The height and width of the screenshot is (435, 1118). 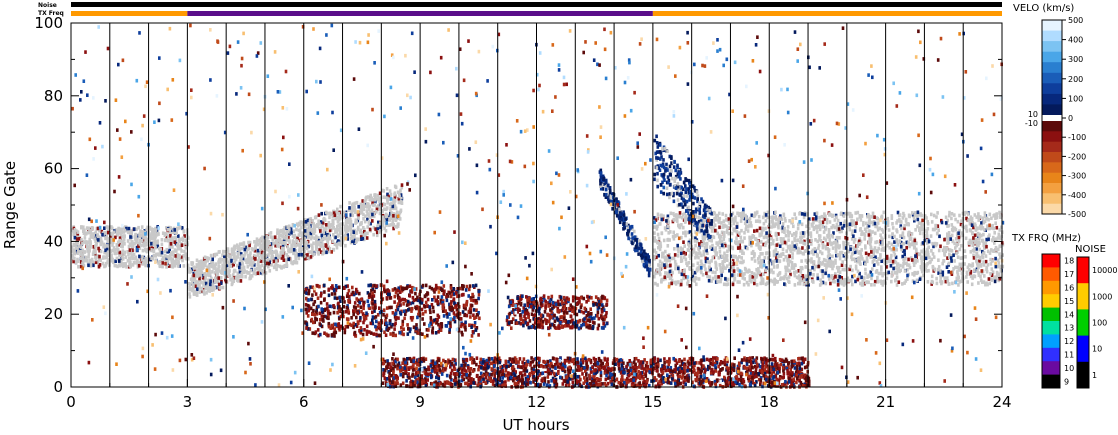 What do you see at coordinates (827, 13) in the screenshot?
I see `txfreq-segment` at bounding box center [827, 13].